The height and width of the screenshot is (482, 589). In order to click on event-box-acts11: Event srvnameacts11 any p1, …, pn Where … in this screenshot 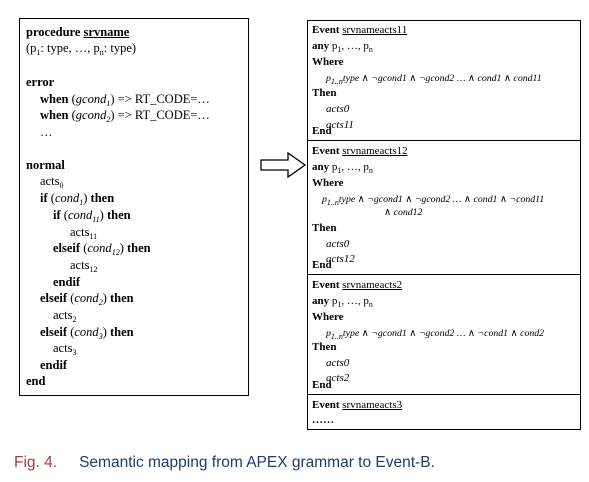, I will do `click(444, 80)`.